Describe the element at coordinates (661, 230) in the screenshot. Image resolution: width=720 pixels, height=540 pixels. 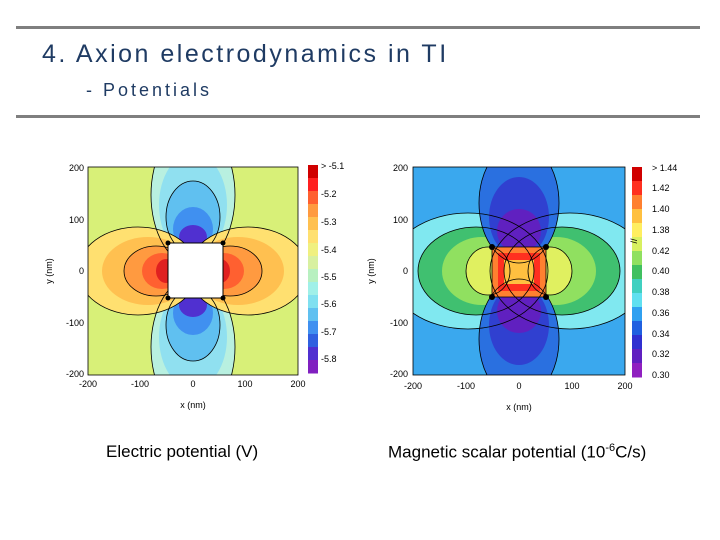
I see `colorbar-label: 1.38` at that location.